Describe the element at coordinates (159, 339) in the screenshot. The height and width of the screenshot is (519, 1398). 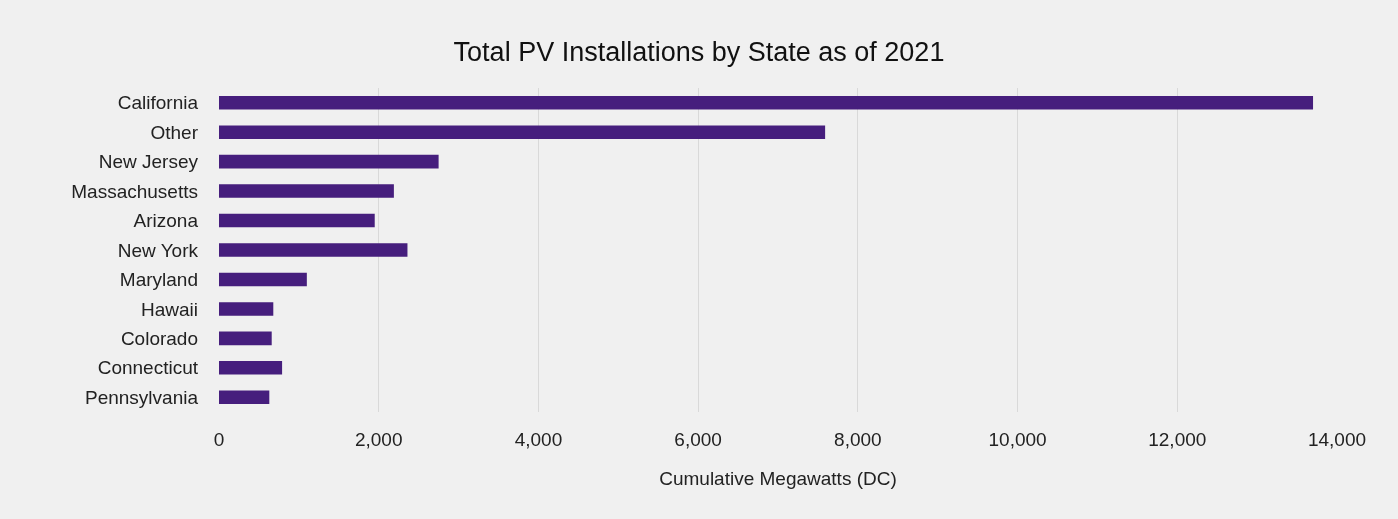
I see `y-tick-label: Colorado` at that location.